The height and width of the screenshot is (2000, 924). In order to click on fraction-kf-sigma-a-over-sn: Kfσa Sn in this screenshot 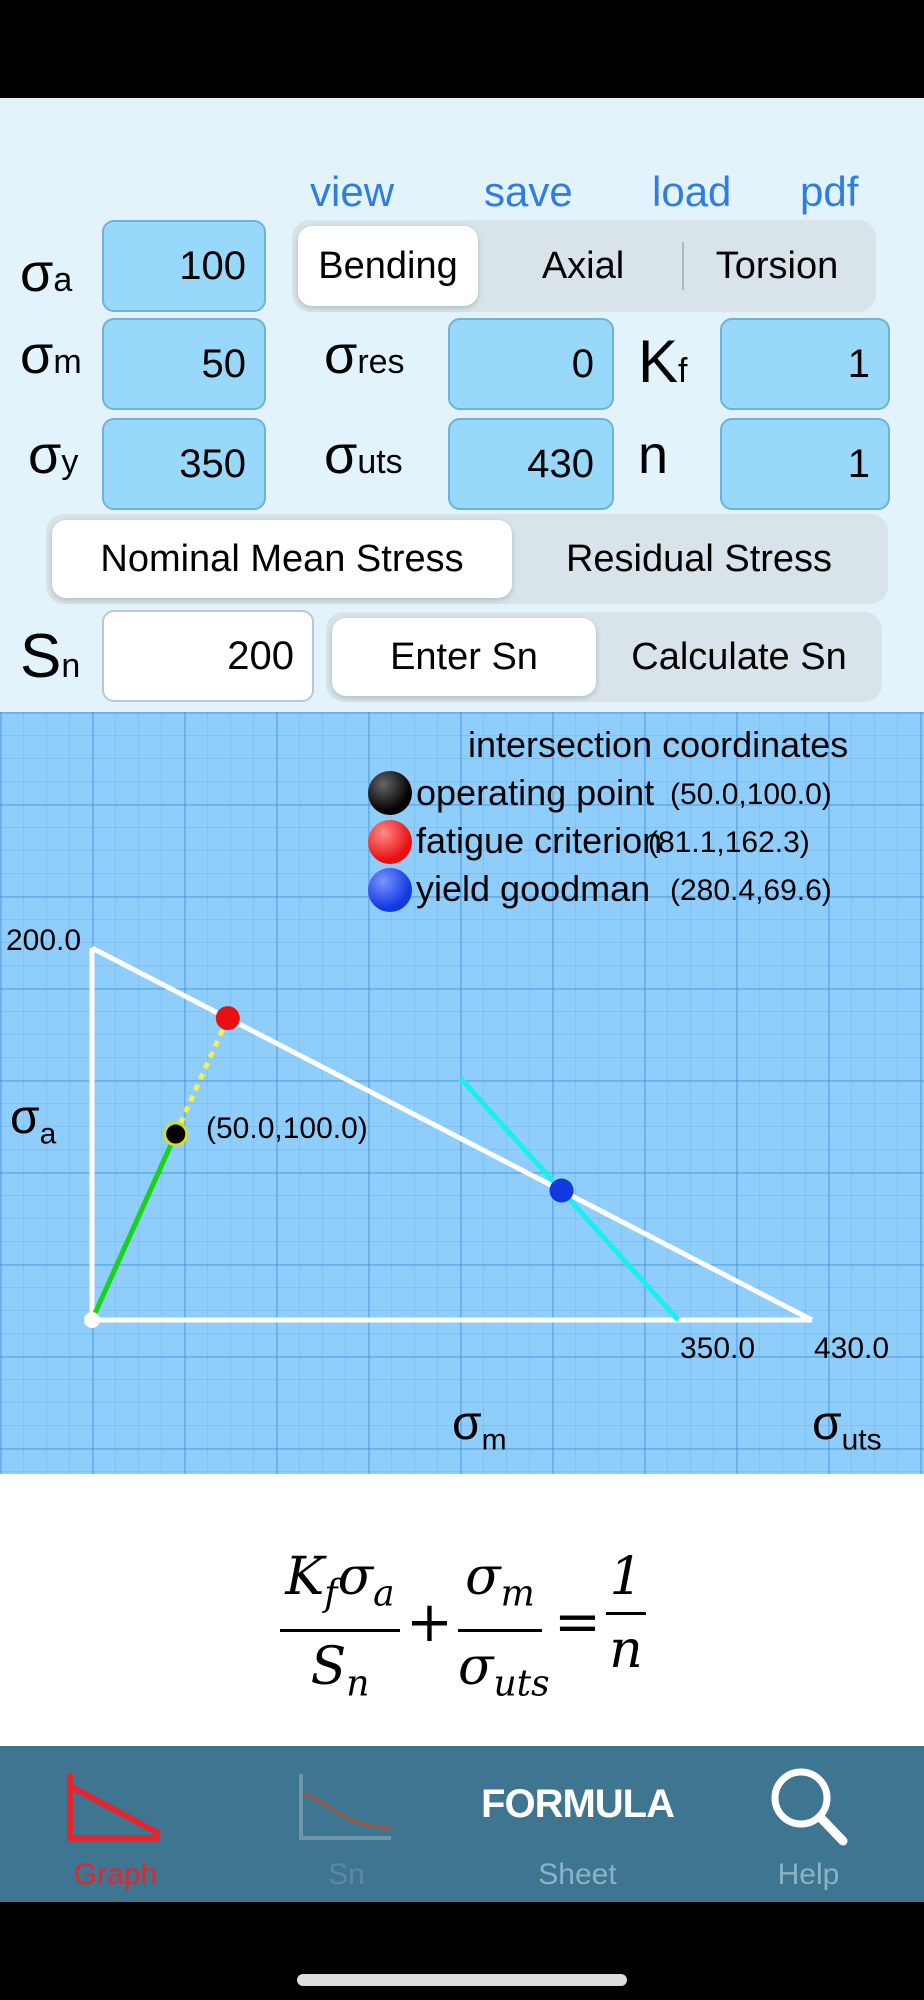, I will do `click(340, 1631)`.